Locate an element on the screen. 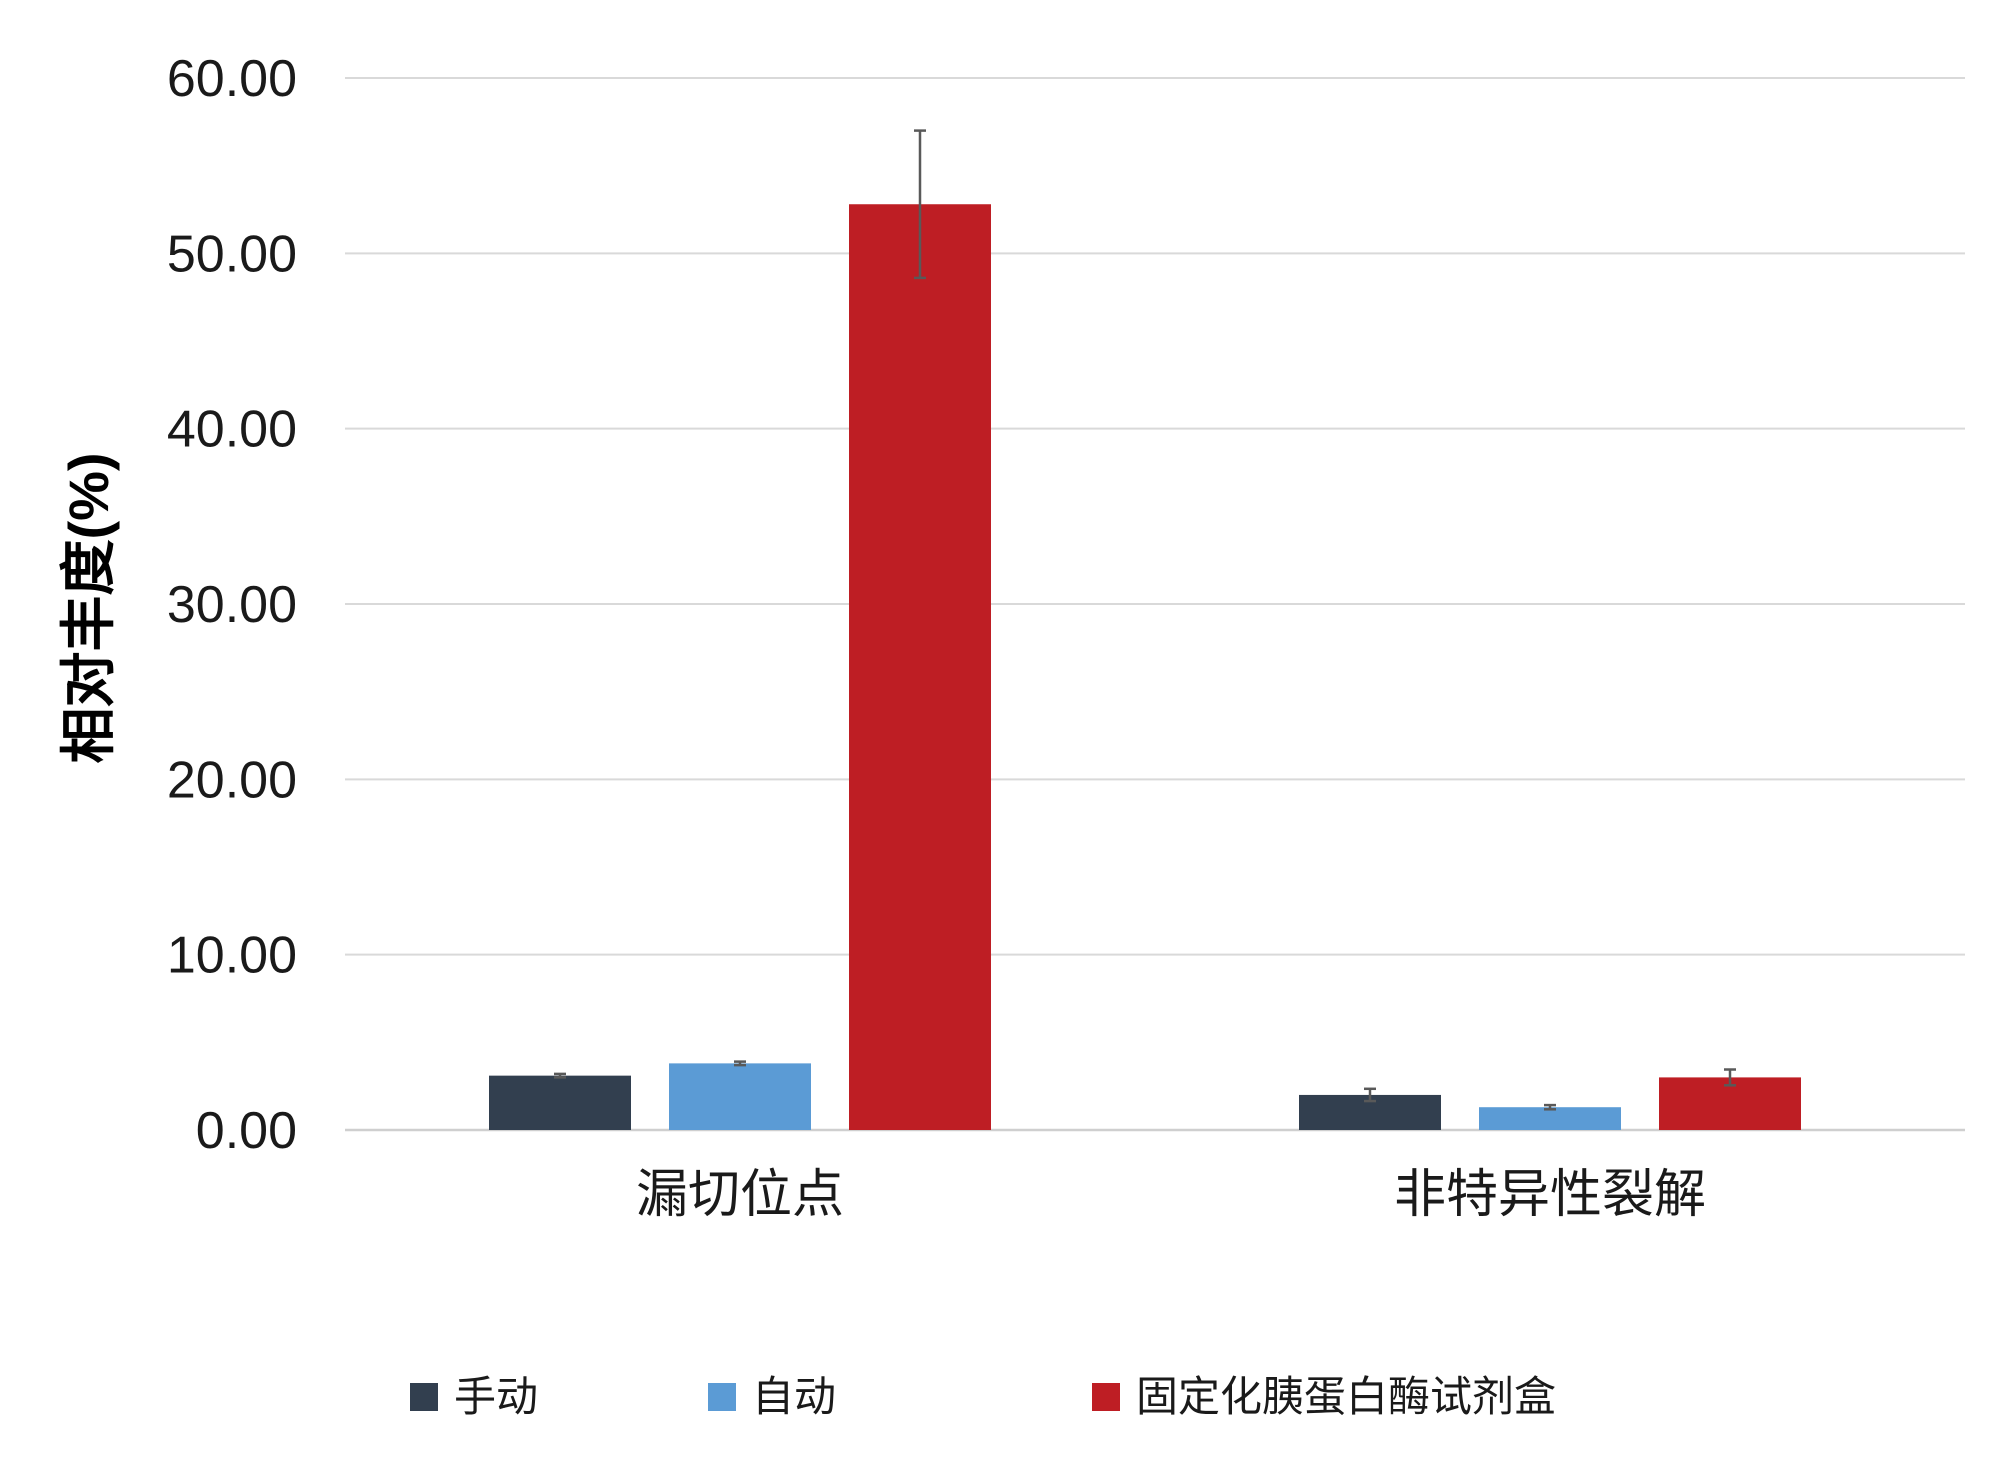 This screenshot has height=1473, width=2000. x-category-label: 非特异性裂解 is located at coordinates (1550, 1195).